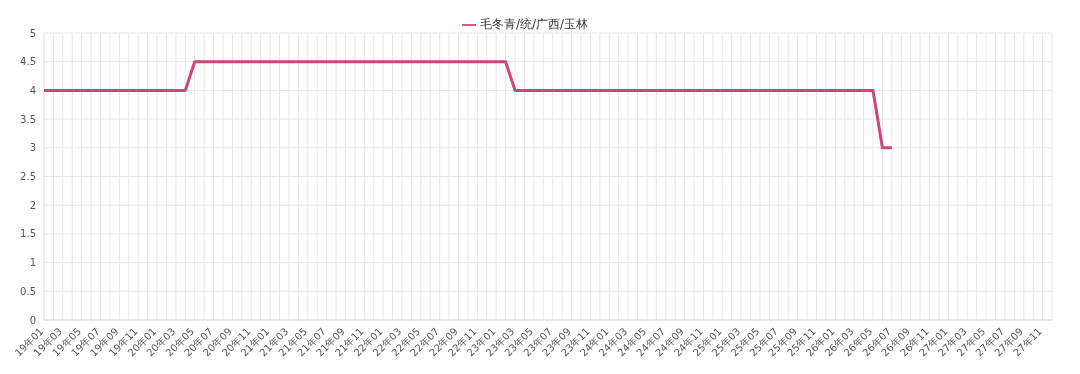 This screenshot has width=1080, height=374. I want to click on legend-label: 毛冬青/统/广西/玉林, so click(534, 24).